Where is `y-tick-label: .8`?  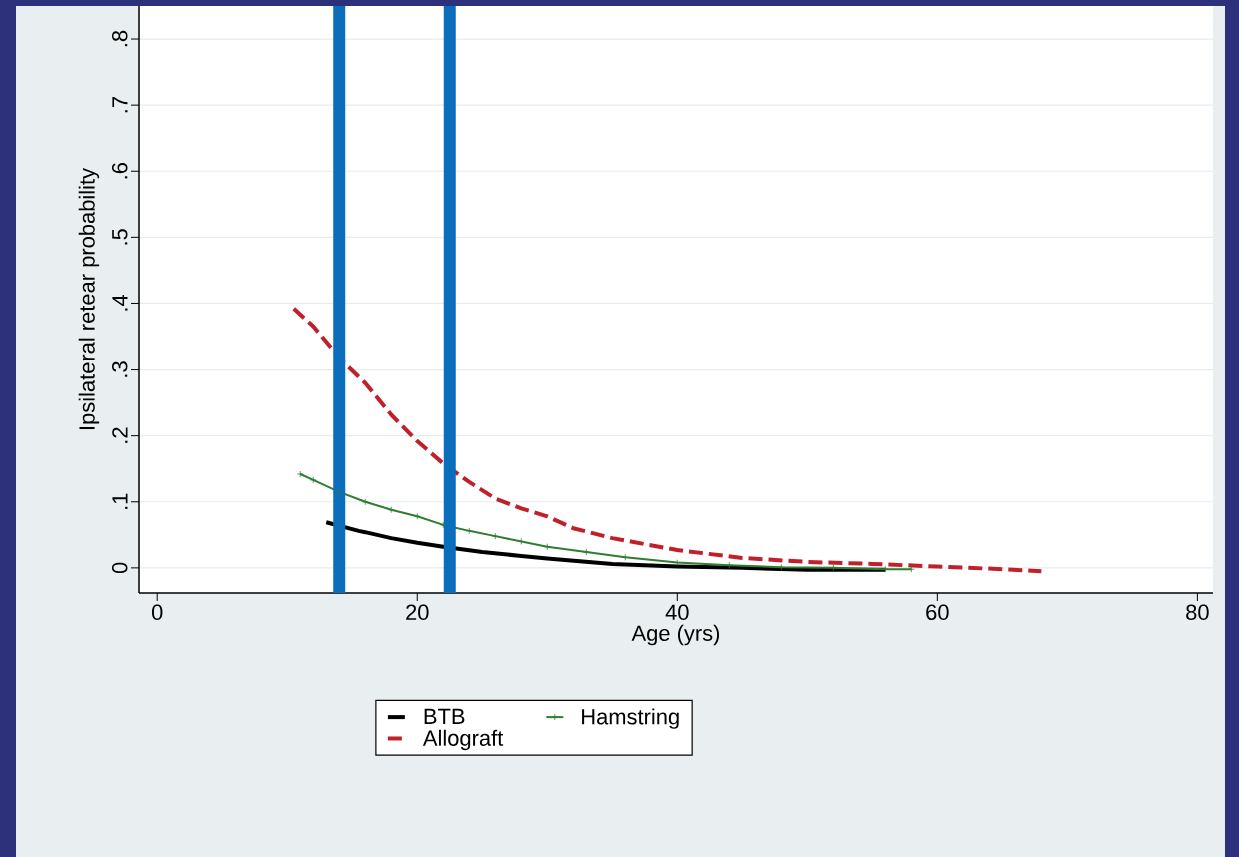 y-tick-label: .8 is located at coordinates (119, 38).